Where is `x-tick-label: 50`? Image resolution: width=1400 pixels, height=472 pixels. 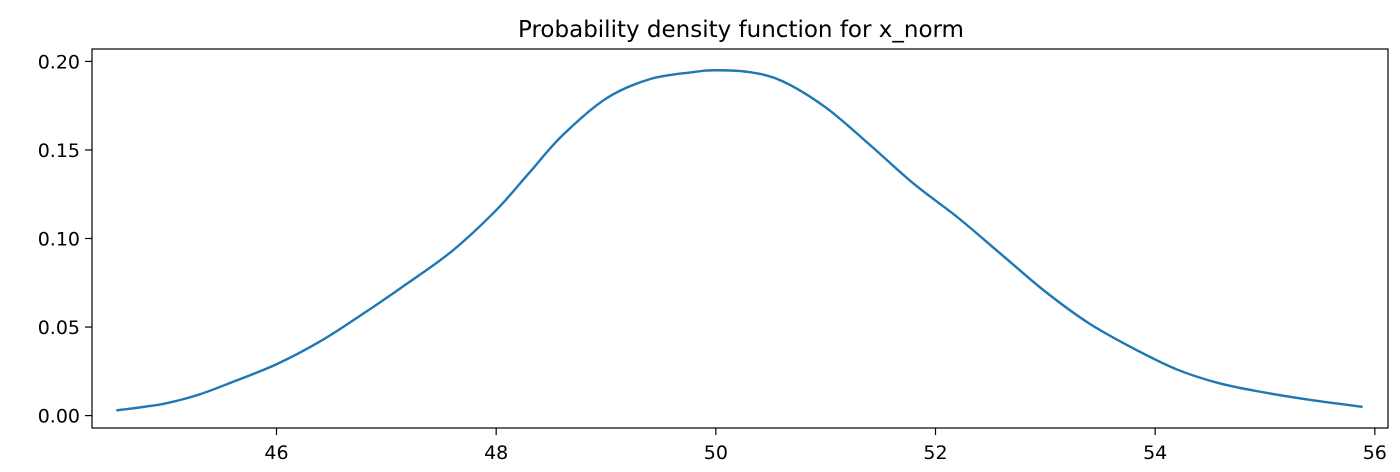
x-tick-label: 50 is located at coordinates (716, 453).